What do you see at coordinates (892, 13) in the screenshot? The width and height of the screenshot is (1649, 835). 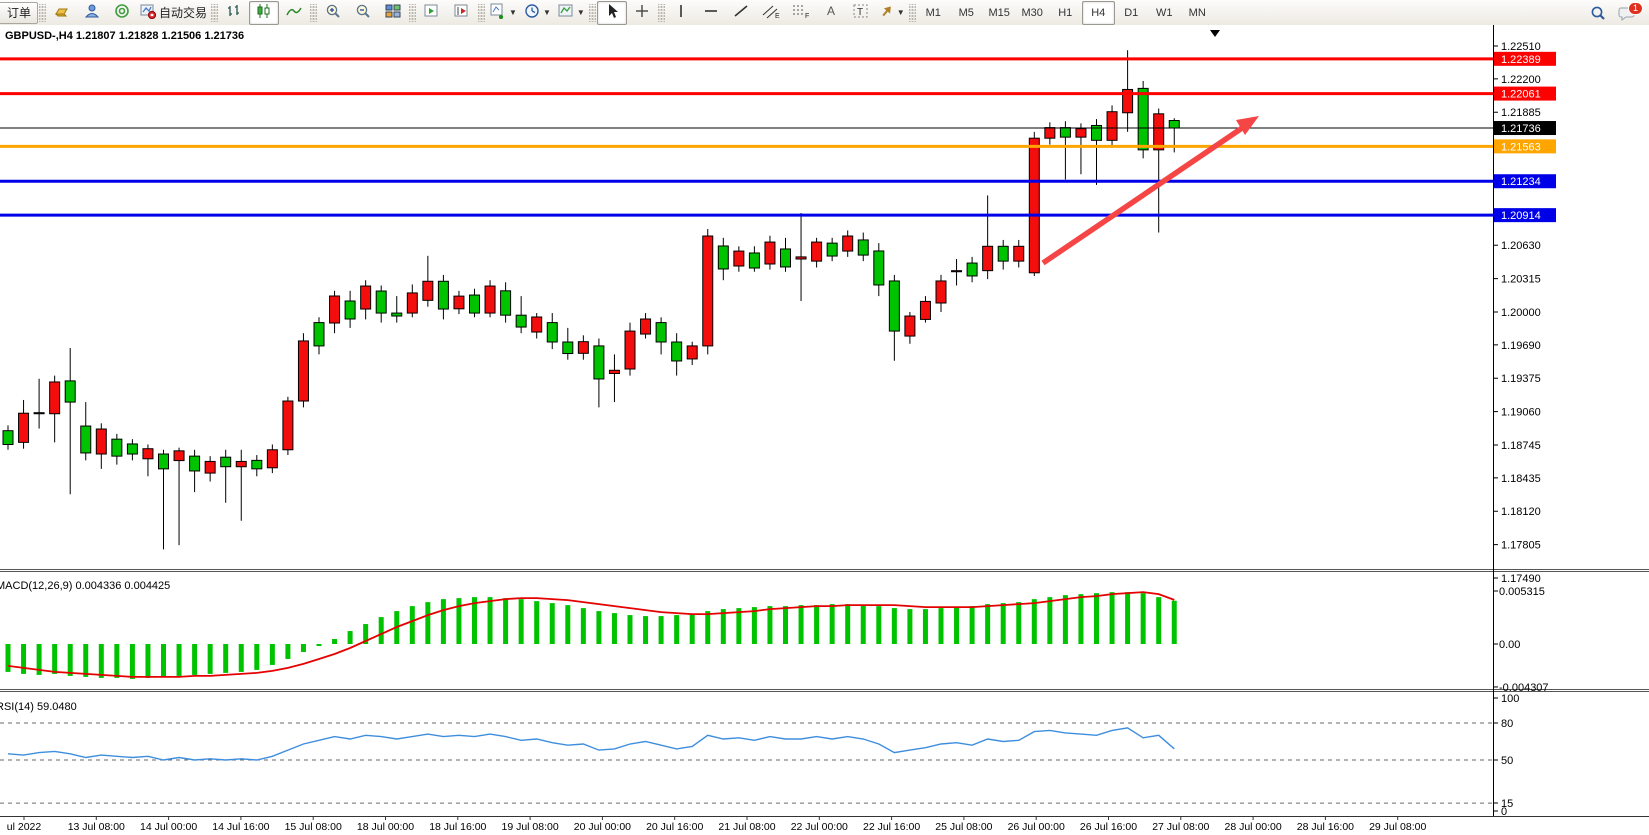 I see `arrows-button: ▼` at bounding box center [892, 13].